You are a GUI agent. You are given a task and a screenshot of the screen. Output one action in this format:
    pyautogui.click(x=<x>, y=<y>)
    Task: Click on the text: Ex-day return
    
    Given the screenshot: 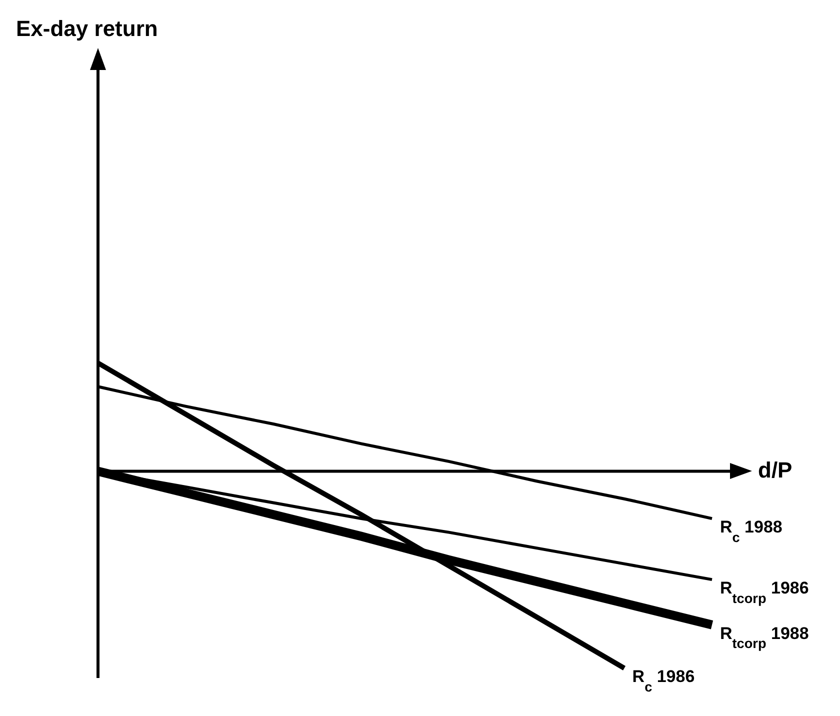 What is the action you would take?
    pyautogui.click(x=87, y=28)
    